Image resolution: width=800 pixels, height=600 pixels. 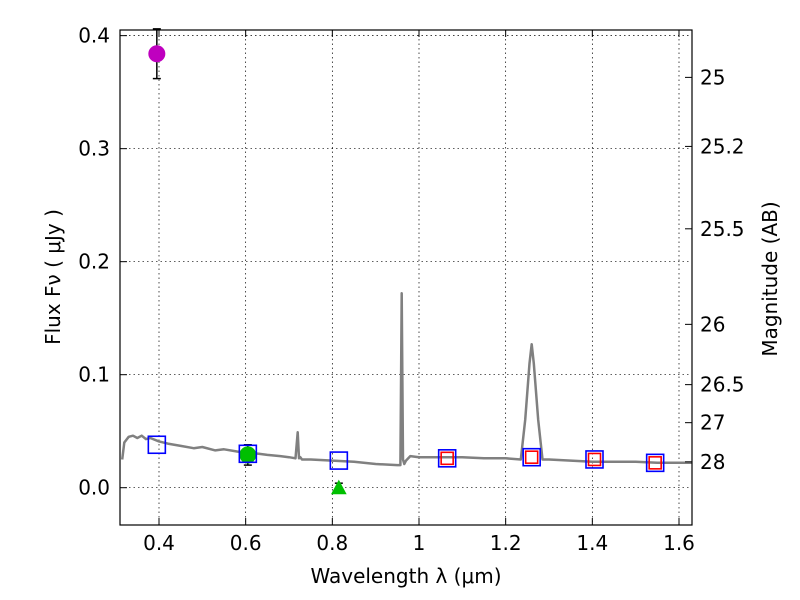 I want to click on y-tick-label: 0.2, so click(x=94, y=262).